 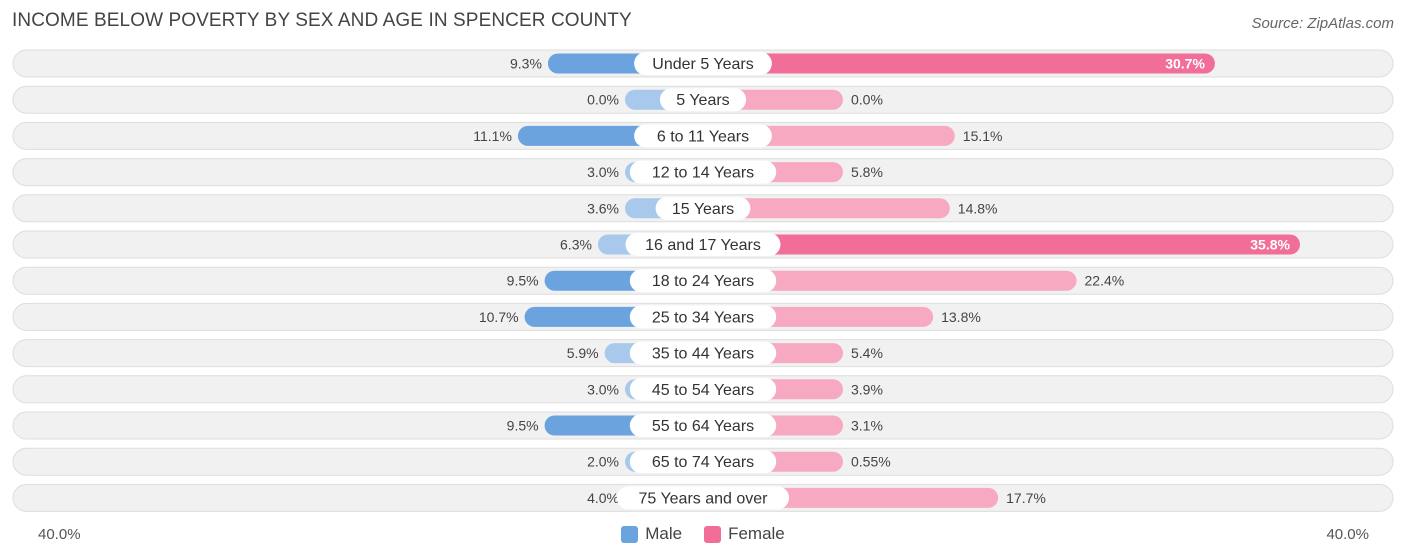 I want to click on chart-row: 3.0% 3.9% 45 to 54 Years, so click(x=703, y=389).